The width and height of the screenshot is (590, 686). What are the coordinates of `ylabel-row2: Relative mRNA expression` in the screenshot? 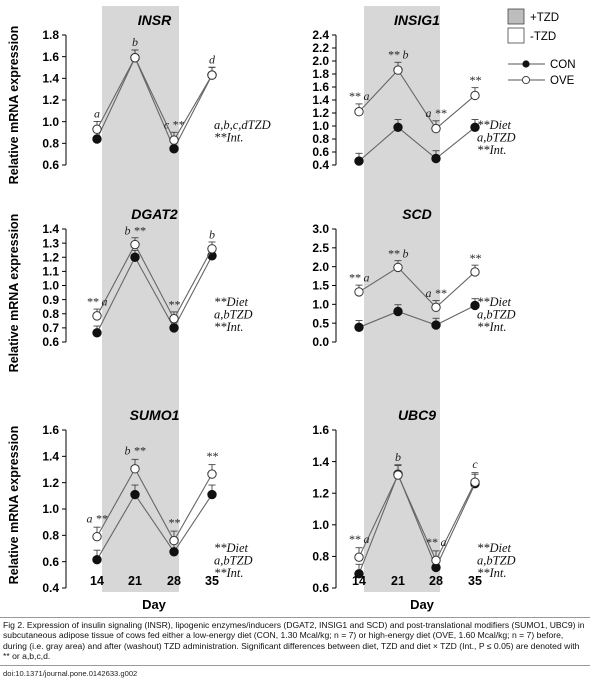 It's located at (14, 293).